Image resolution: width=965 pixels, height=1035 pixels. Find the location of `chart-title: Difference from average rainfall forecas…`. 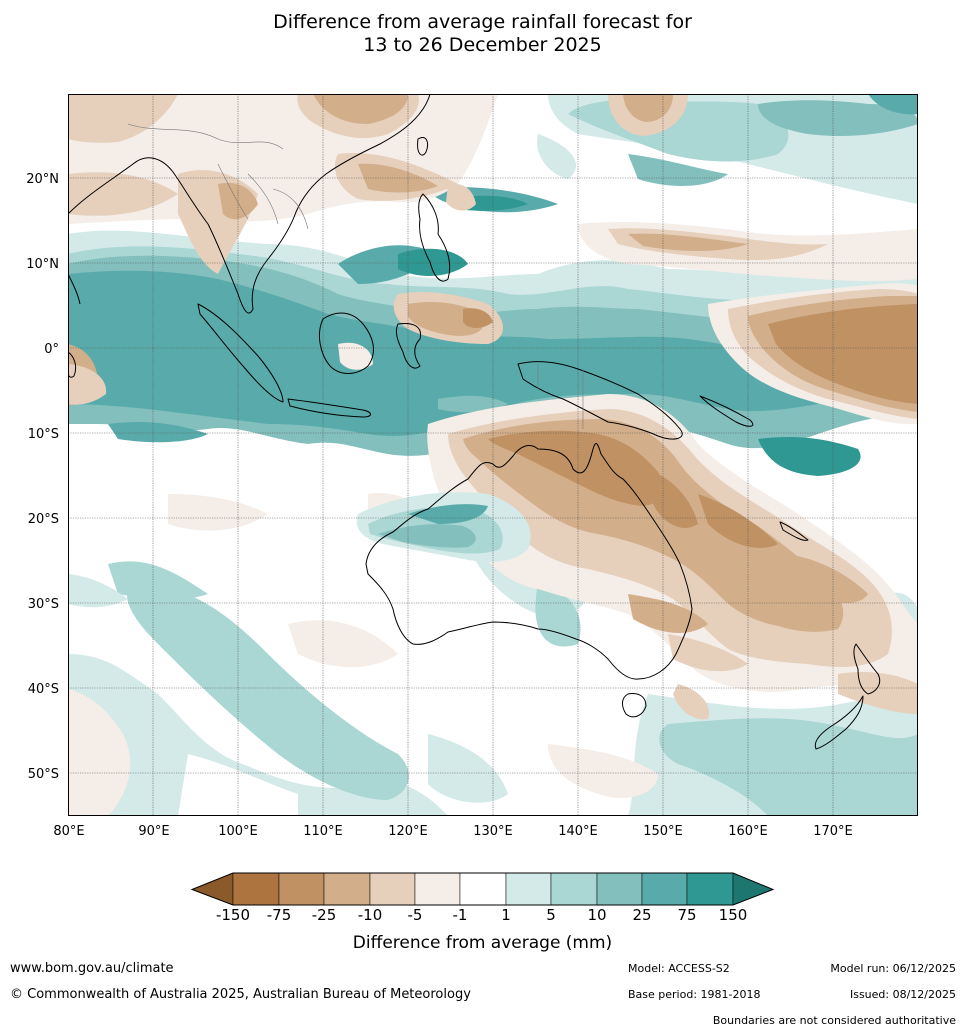

chart-title: Difference from average rainfall forecas… is located at coordinates (482, 34).